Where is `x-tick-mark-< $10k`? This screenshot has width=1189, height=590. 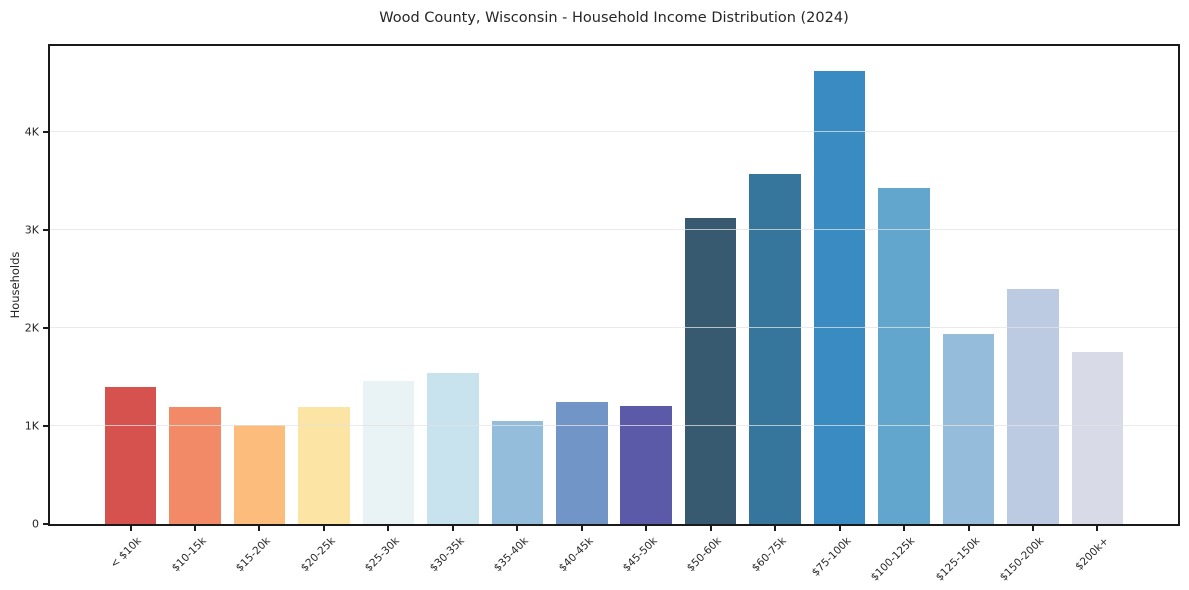 x-tick-mark-< $10k is located at coordinates (130, 528).